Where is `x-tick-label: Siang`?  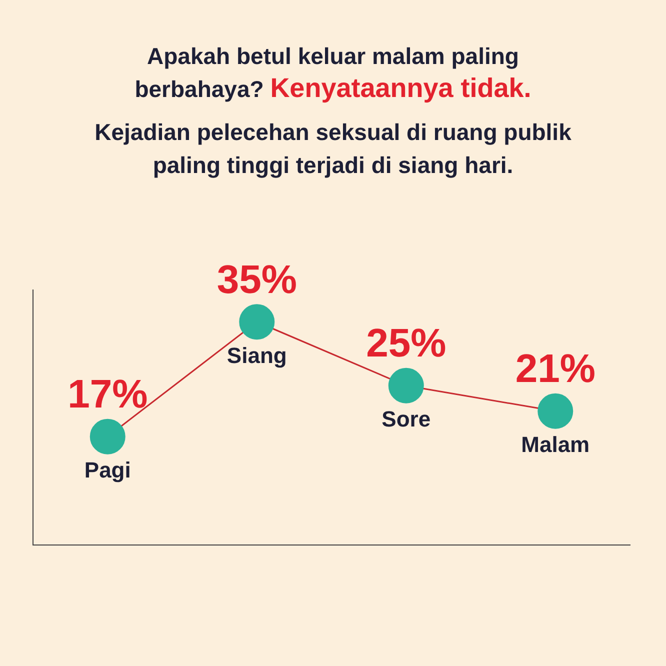
x-tick-label: Siang is located at coordinates (256, 355).